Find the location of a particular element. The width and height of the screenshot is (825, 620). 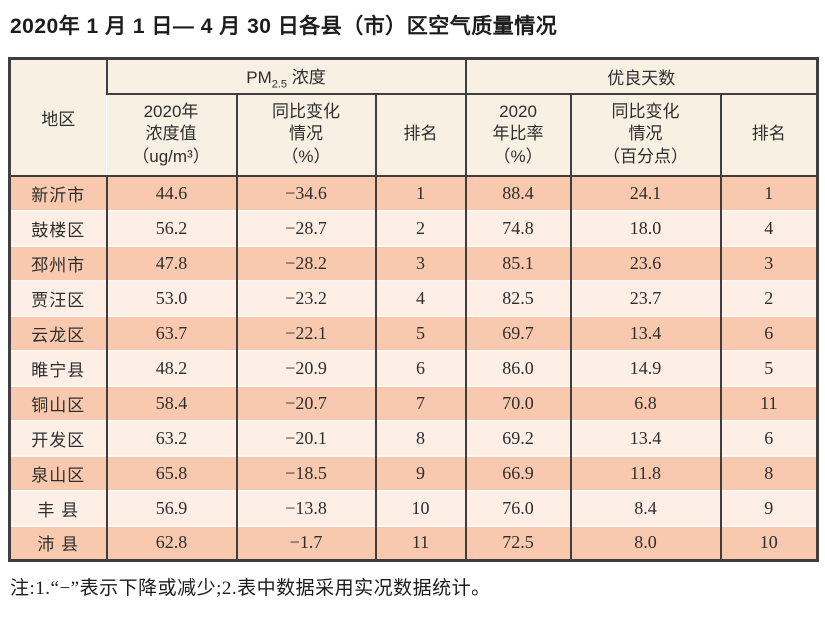

cell-pm-value: 65.8 is located at coordinates (171, 472).